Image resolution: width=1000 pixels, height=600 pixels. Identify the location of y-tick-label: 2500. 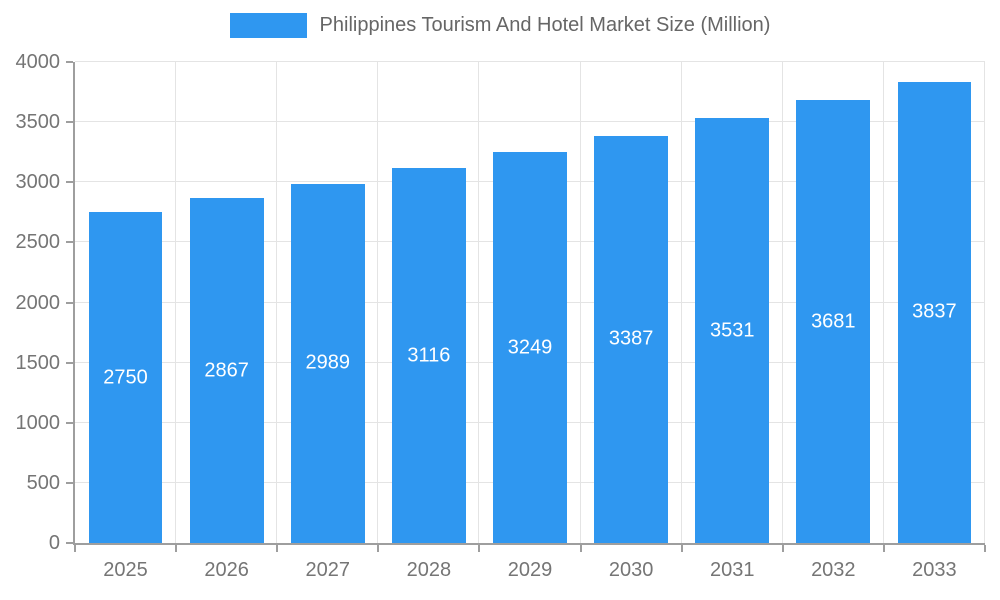
(38, 242).